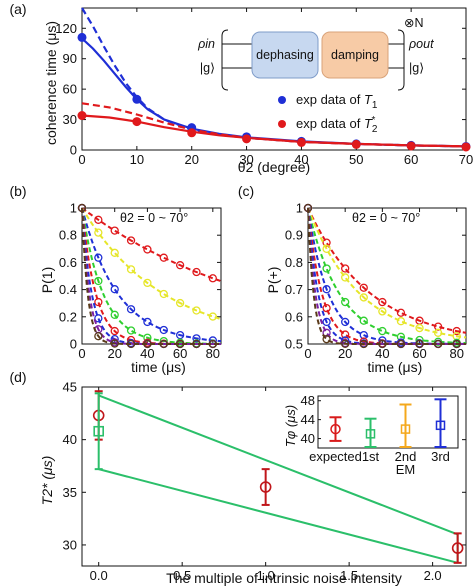 This screenshot has width=474, height=588. Describe the element at coordinates (345, 353) in the screenshot. I see `panel-c-xtick-label: 20` at that location.